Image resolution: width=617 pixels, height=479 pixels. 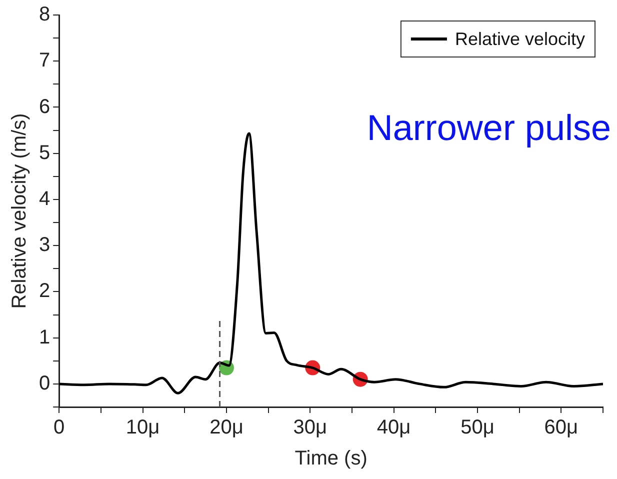 What do you see at coordinates (44, 107) in the screenshot?
I see `y-tick-label: 6` at bounding box center [44, 107].